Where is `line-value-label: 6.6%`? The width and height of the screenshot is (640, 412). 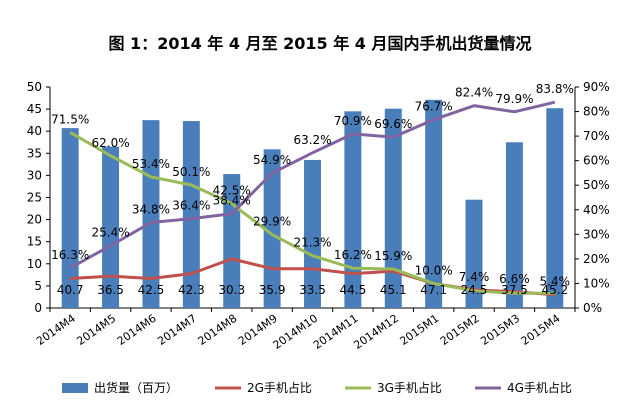
line-value-label: 6.6% is located at coordinates (514, 279).